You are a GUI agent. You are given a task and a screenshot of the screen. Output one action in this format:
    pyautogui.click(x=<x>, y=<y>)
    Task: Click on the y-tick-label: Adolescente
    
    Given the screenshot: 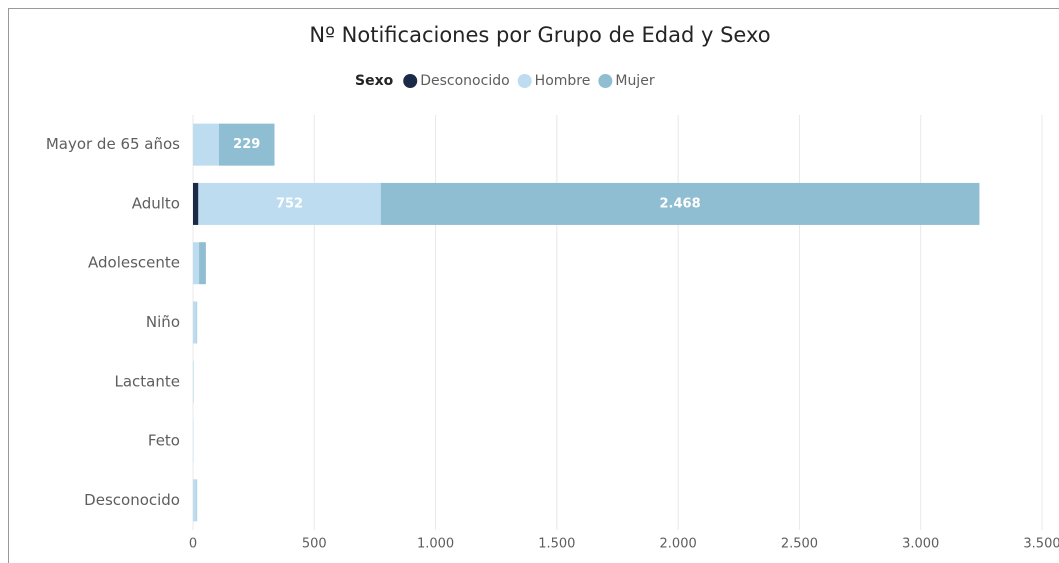 What is the action you would take?
    pyautogui.click(x=134, y=263)
    